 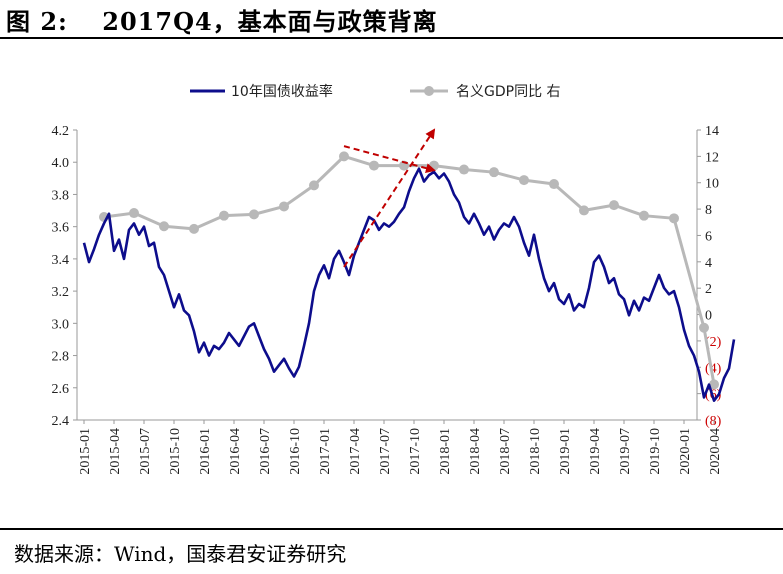 I want to click on annotation-layer, so click(x=389, y=198).